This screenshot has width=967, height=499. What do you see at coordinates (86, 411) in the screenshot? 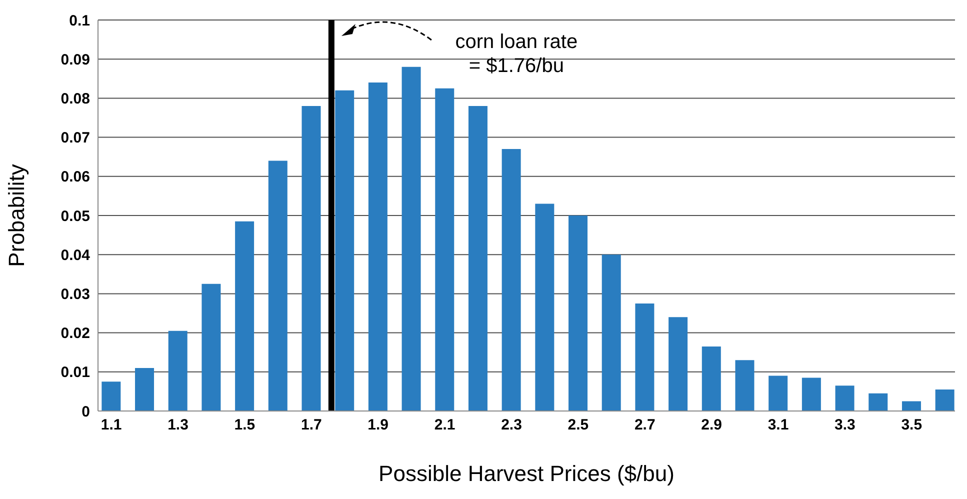
I see `y-tick-label: 0` at bounding box center [86, 411].